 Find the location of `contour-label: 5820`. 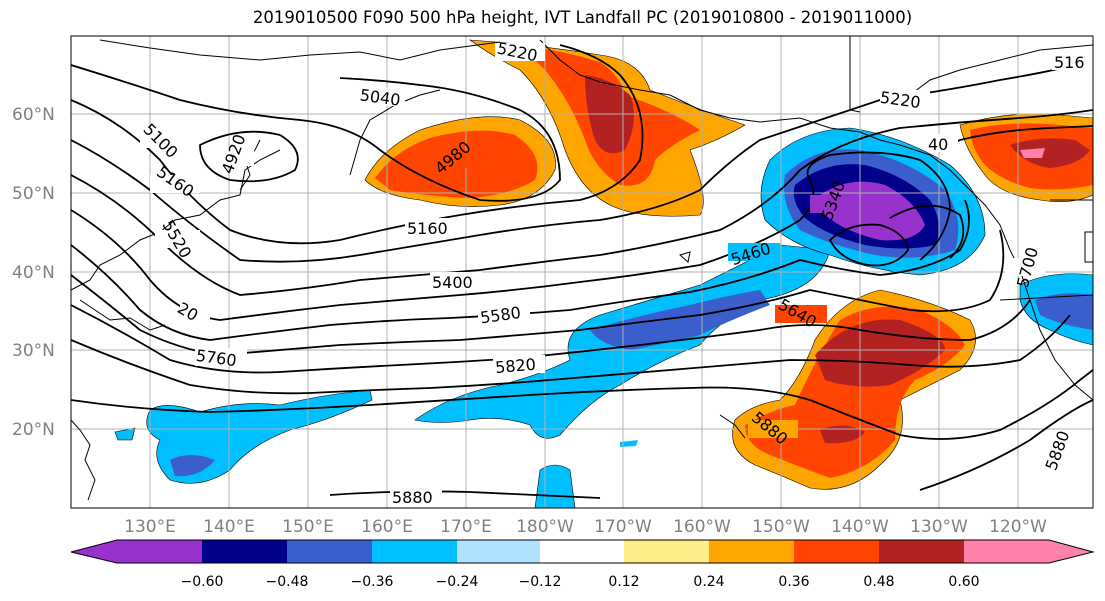

contour-label: 5820 is located at coordinates (515, 366).